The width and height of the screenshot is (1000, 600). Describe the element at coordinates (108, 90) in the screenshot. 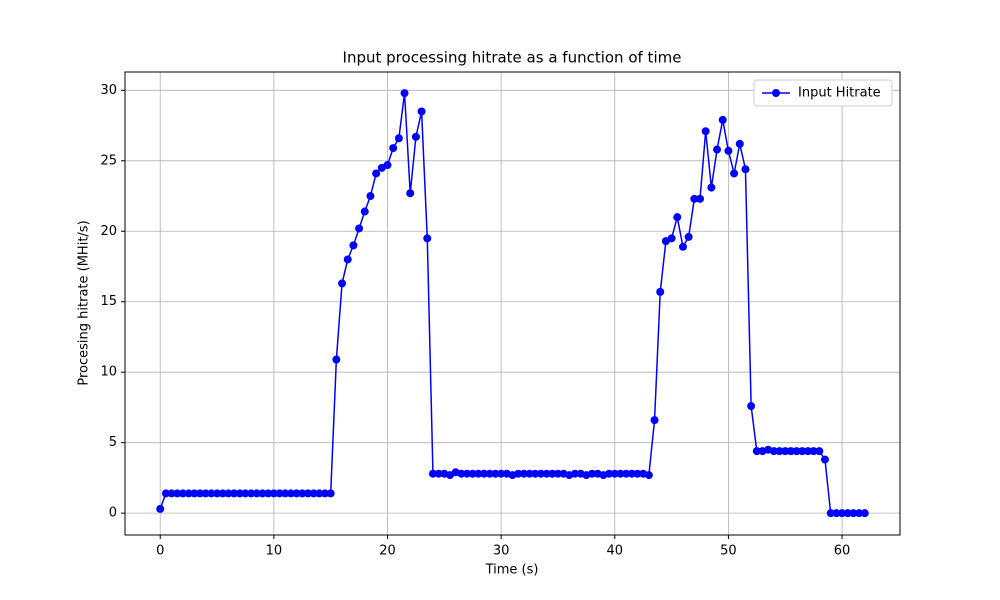

I see `y-tick-label: 30` at that location.